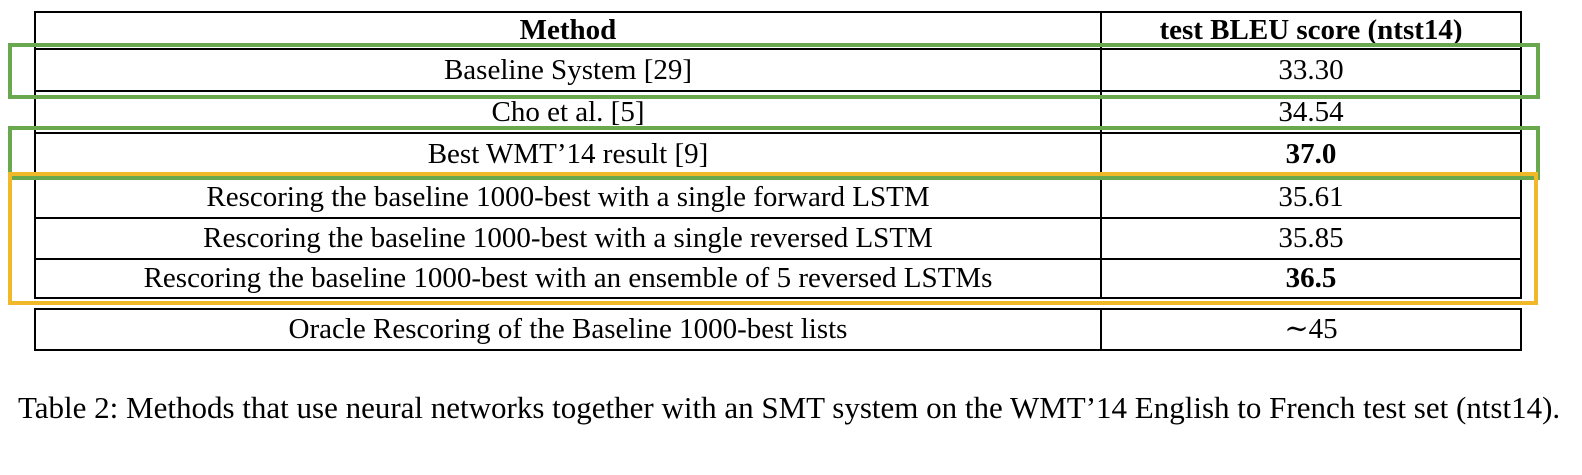  What do you see at coordinates (1311, 329) in the screenshot?
I see `score-cell: ∼45` at bounding box center [1311, 329].